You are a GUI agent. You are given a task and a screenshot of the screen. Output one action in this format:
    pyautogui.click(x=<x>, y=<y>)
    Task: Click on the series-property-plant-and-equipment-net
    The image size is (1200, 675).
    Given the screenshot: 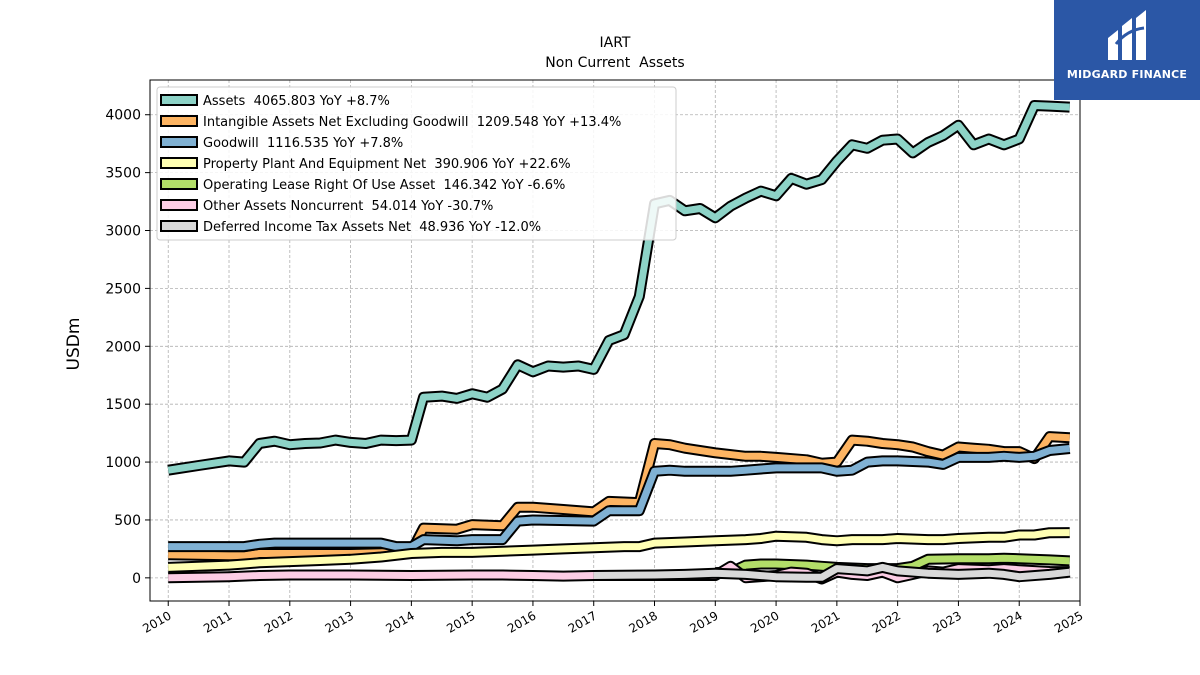 What is the action you would take?
    pyautogui.click(x=619, y=550)
    